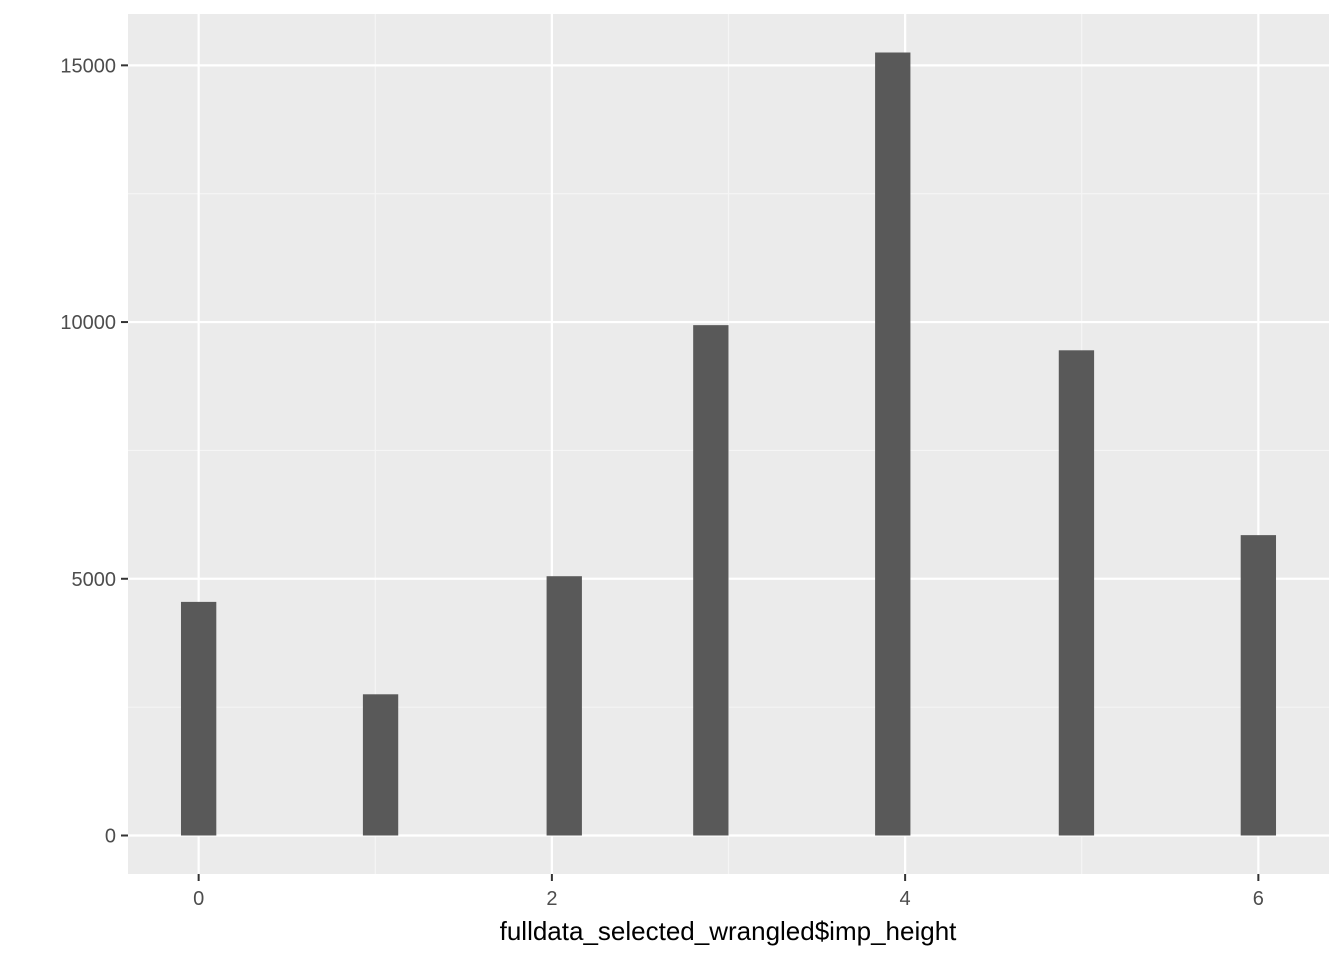 This screenshot has width=1344, height=960. Describe the element at coordinates (88, 66) in the screenshot. I see `y-tick-label: 15000` at that location.